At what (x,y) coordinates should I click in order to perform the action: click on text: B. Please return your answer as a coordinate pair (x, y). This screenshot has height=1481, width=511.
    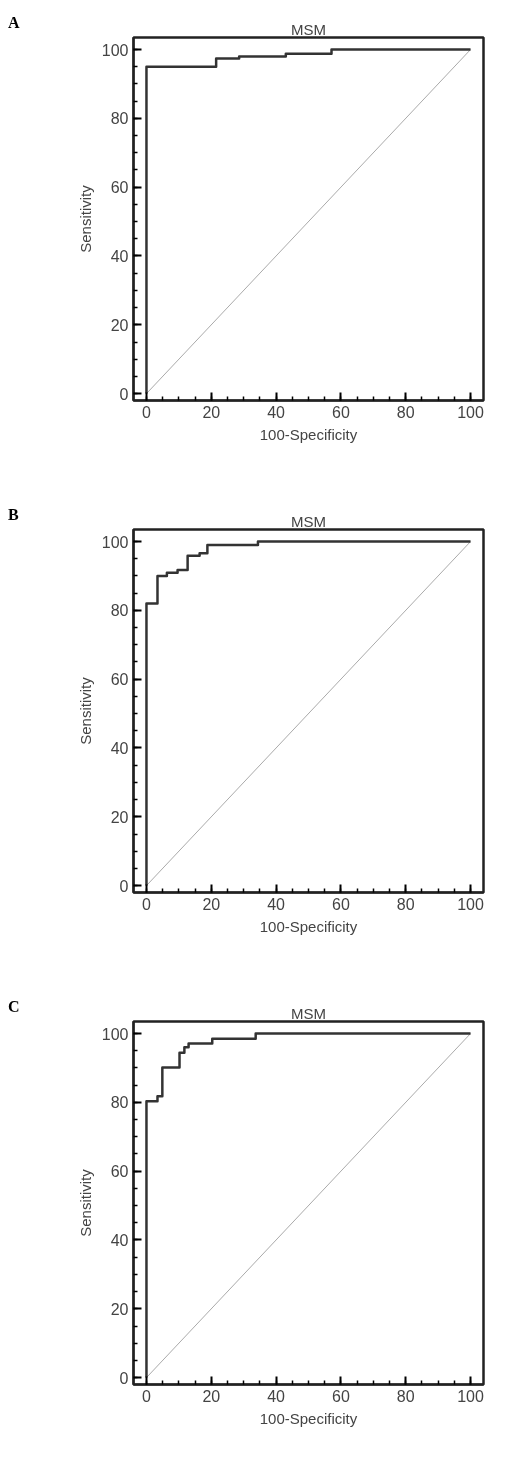
    Looking at the image, I should click on (13, 515).